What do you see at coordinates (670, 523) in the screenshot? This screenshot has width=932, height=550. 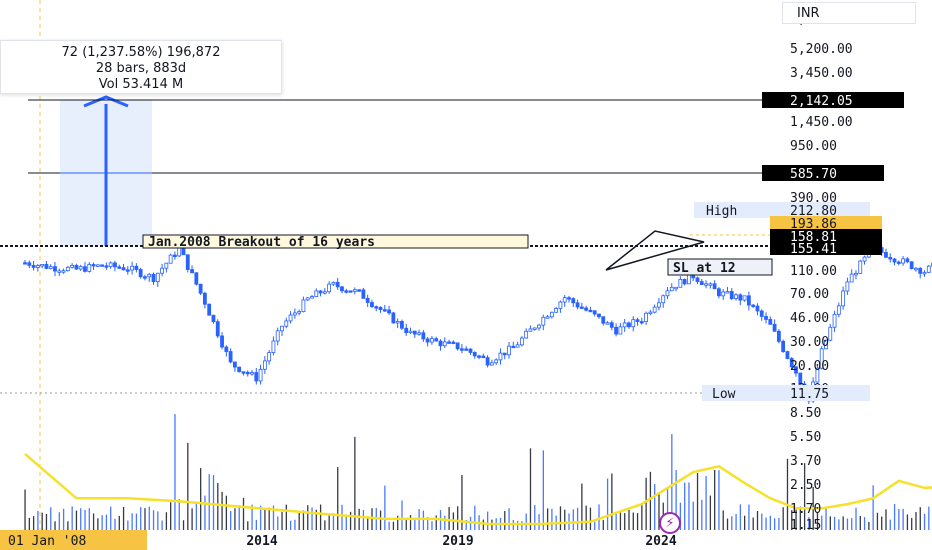 I see `lightning-bolt-icon: ⚡` at bounding box center [670, 523].